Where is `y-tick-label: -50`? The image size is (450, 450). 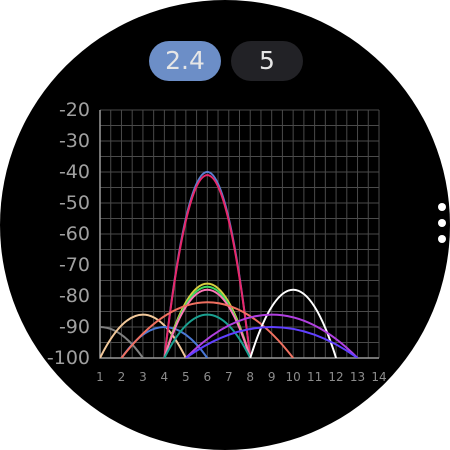
y-tick-label: -50 is located at coordinates (74, 203).